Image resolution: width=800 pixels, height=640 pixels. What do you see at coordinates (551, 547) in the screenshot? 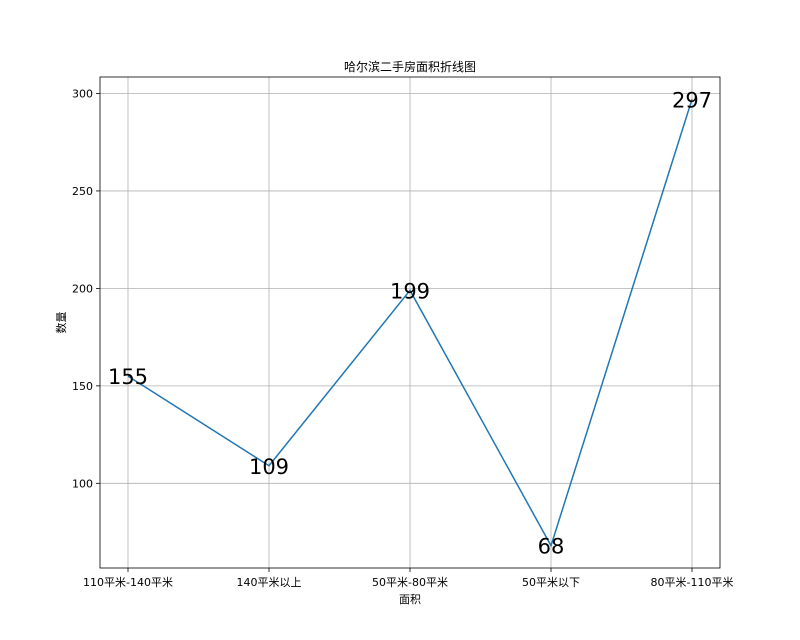
I see `data-label: 68` at bounding box center [551, 547].